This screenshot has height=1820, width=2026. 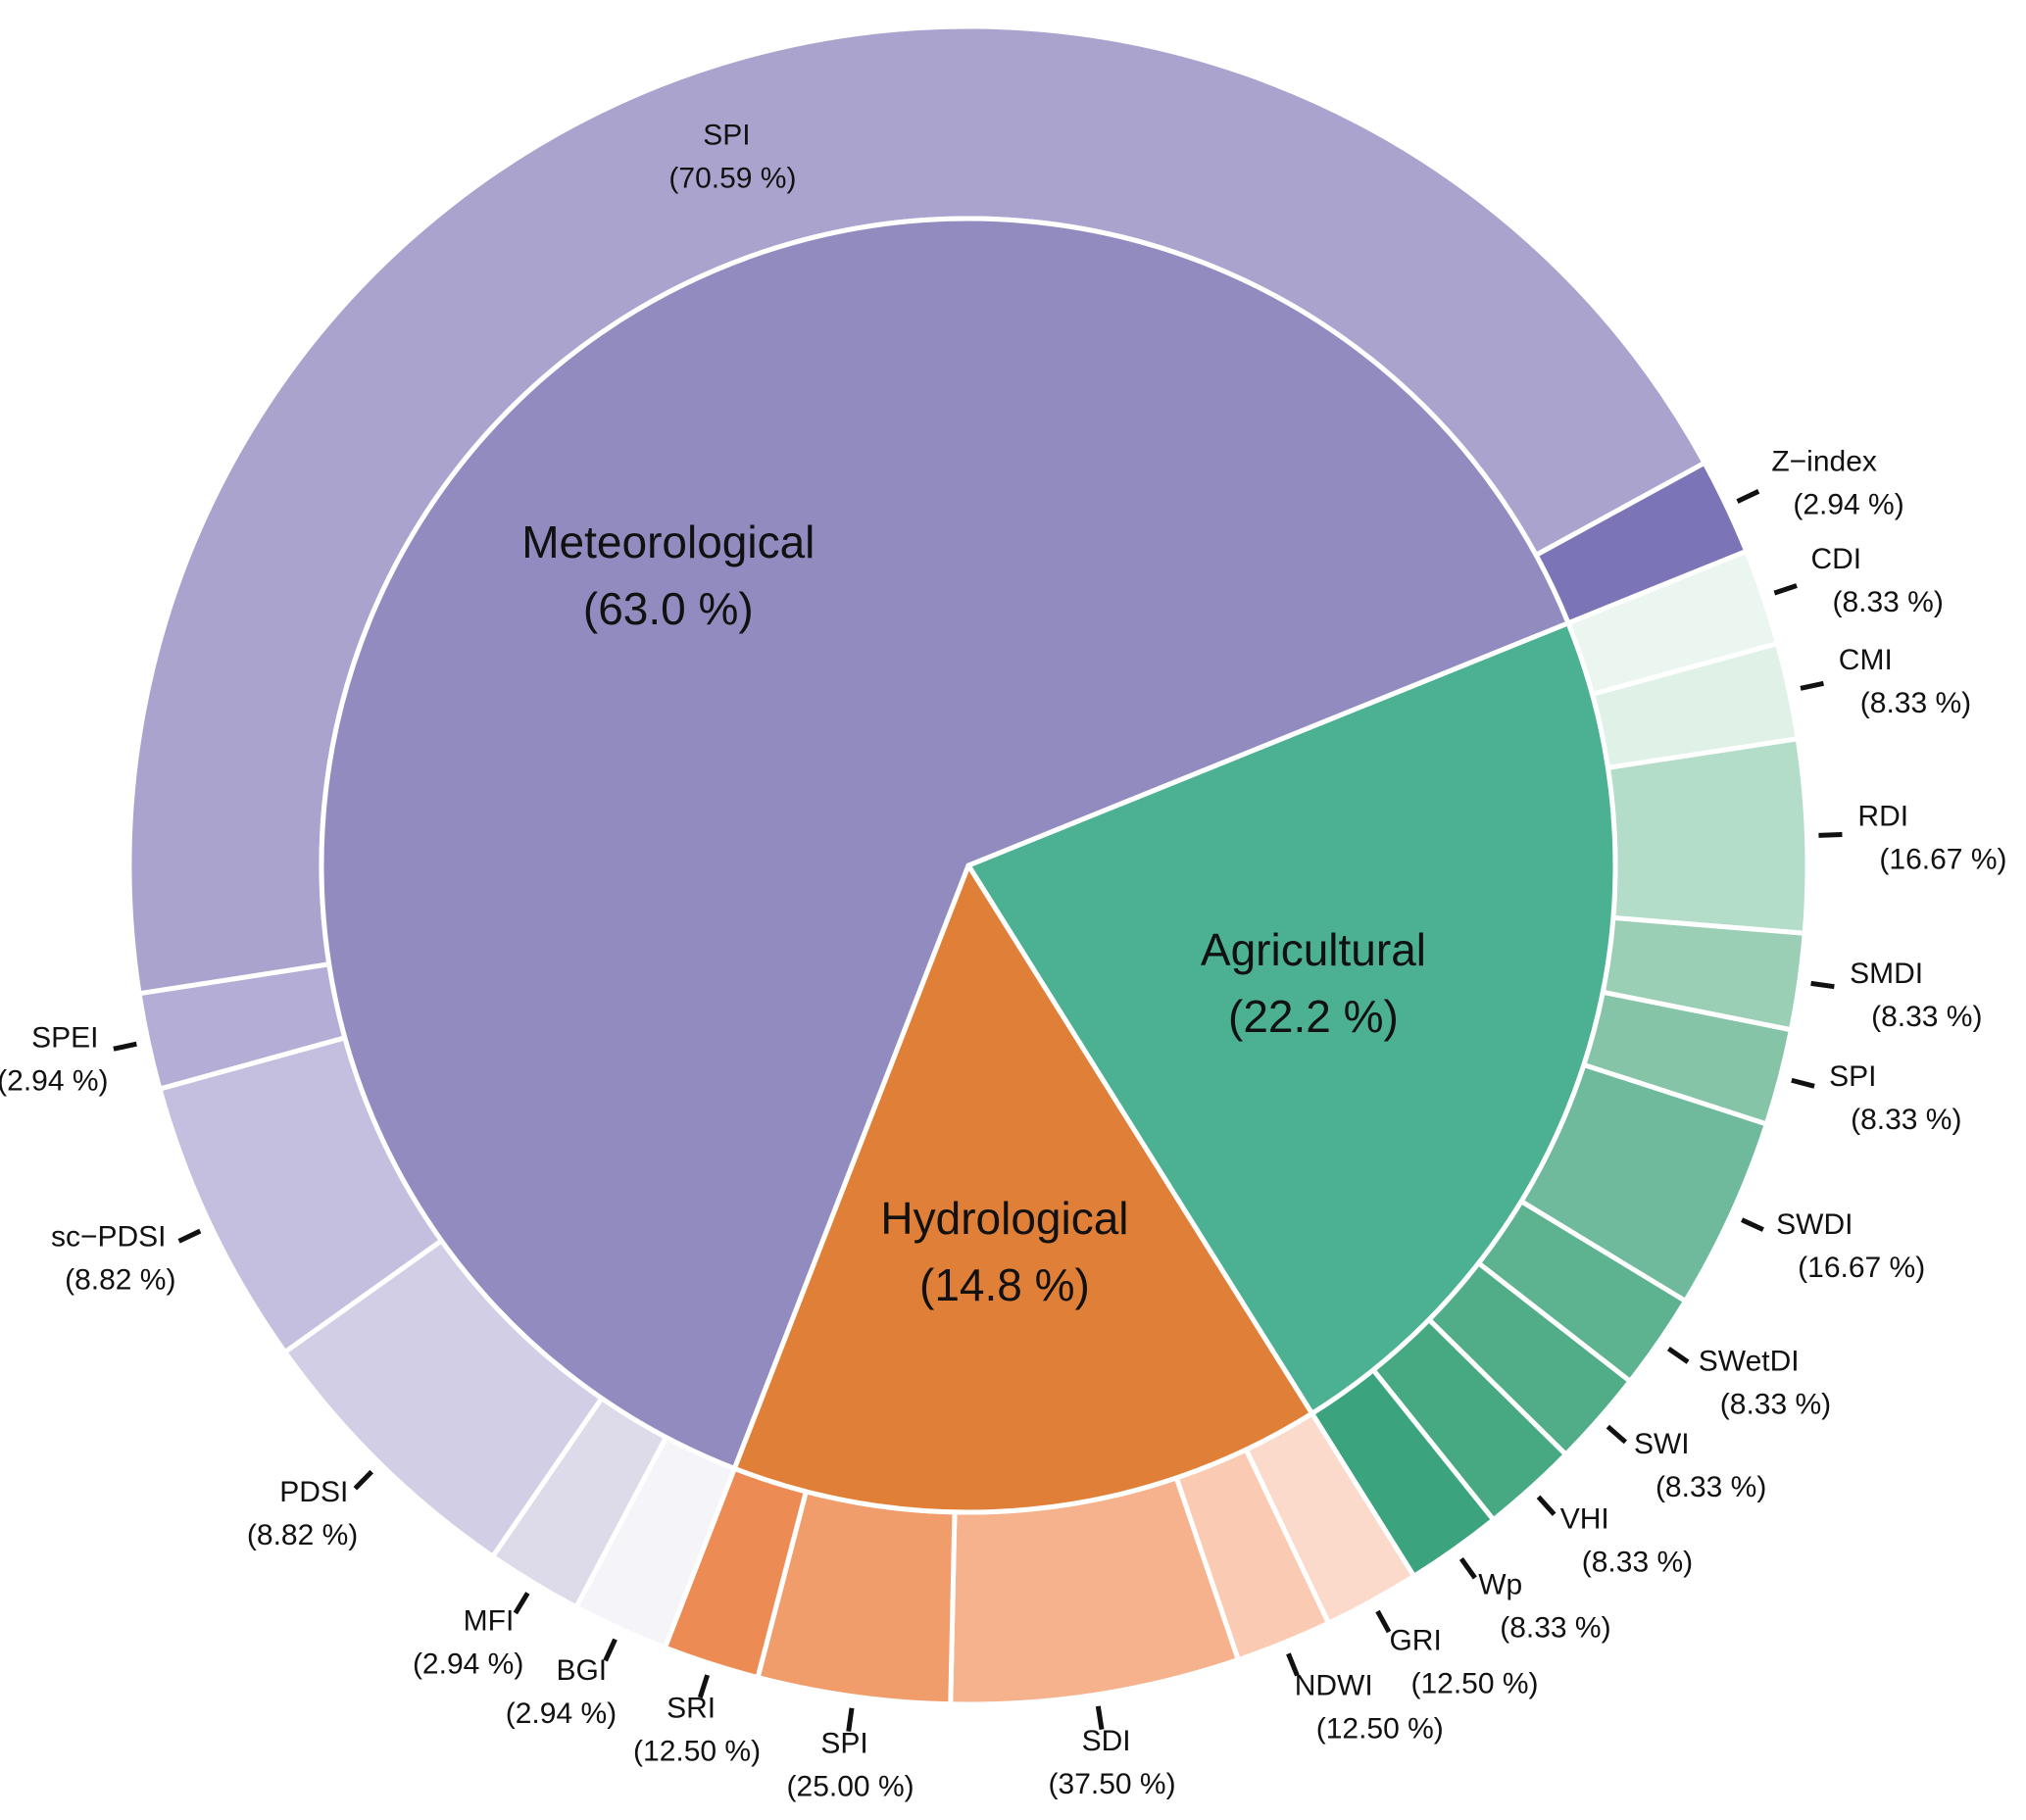 What do you see at coordinates (1544, 1606) in the screenshot?
I see `outer-label-agricultural-wp: Wp (8.33 %)` at bounding box center [1544, 1606].